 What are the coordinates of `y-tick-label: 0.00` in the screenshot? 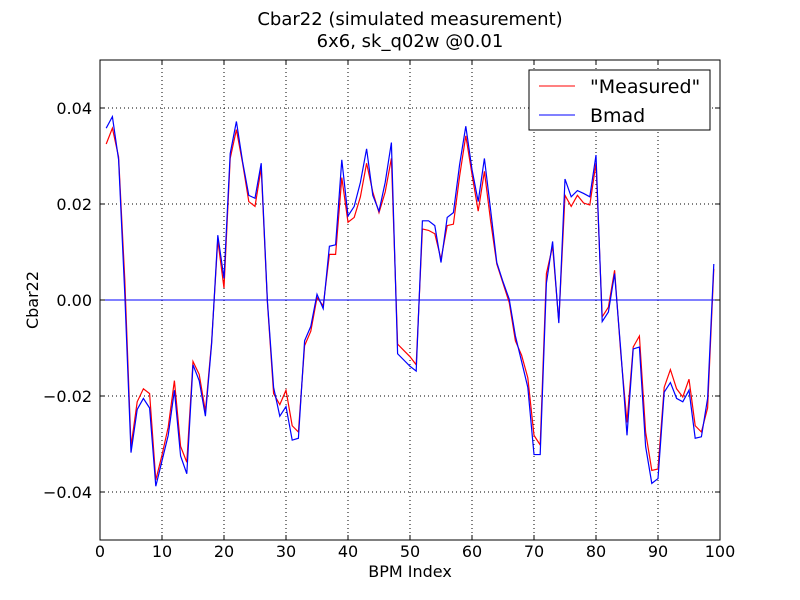 It's located at (74, 300).